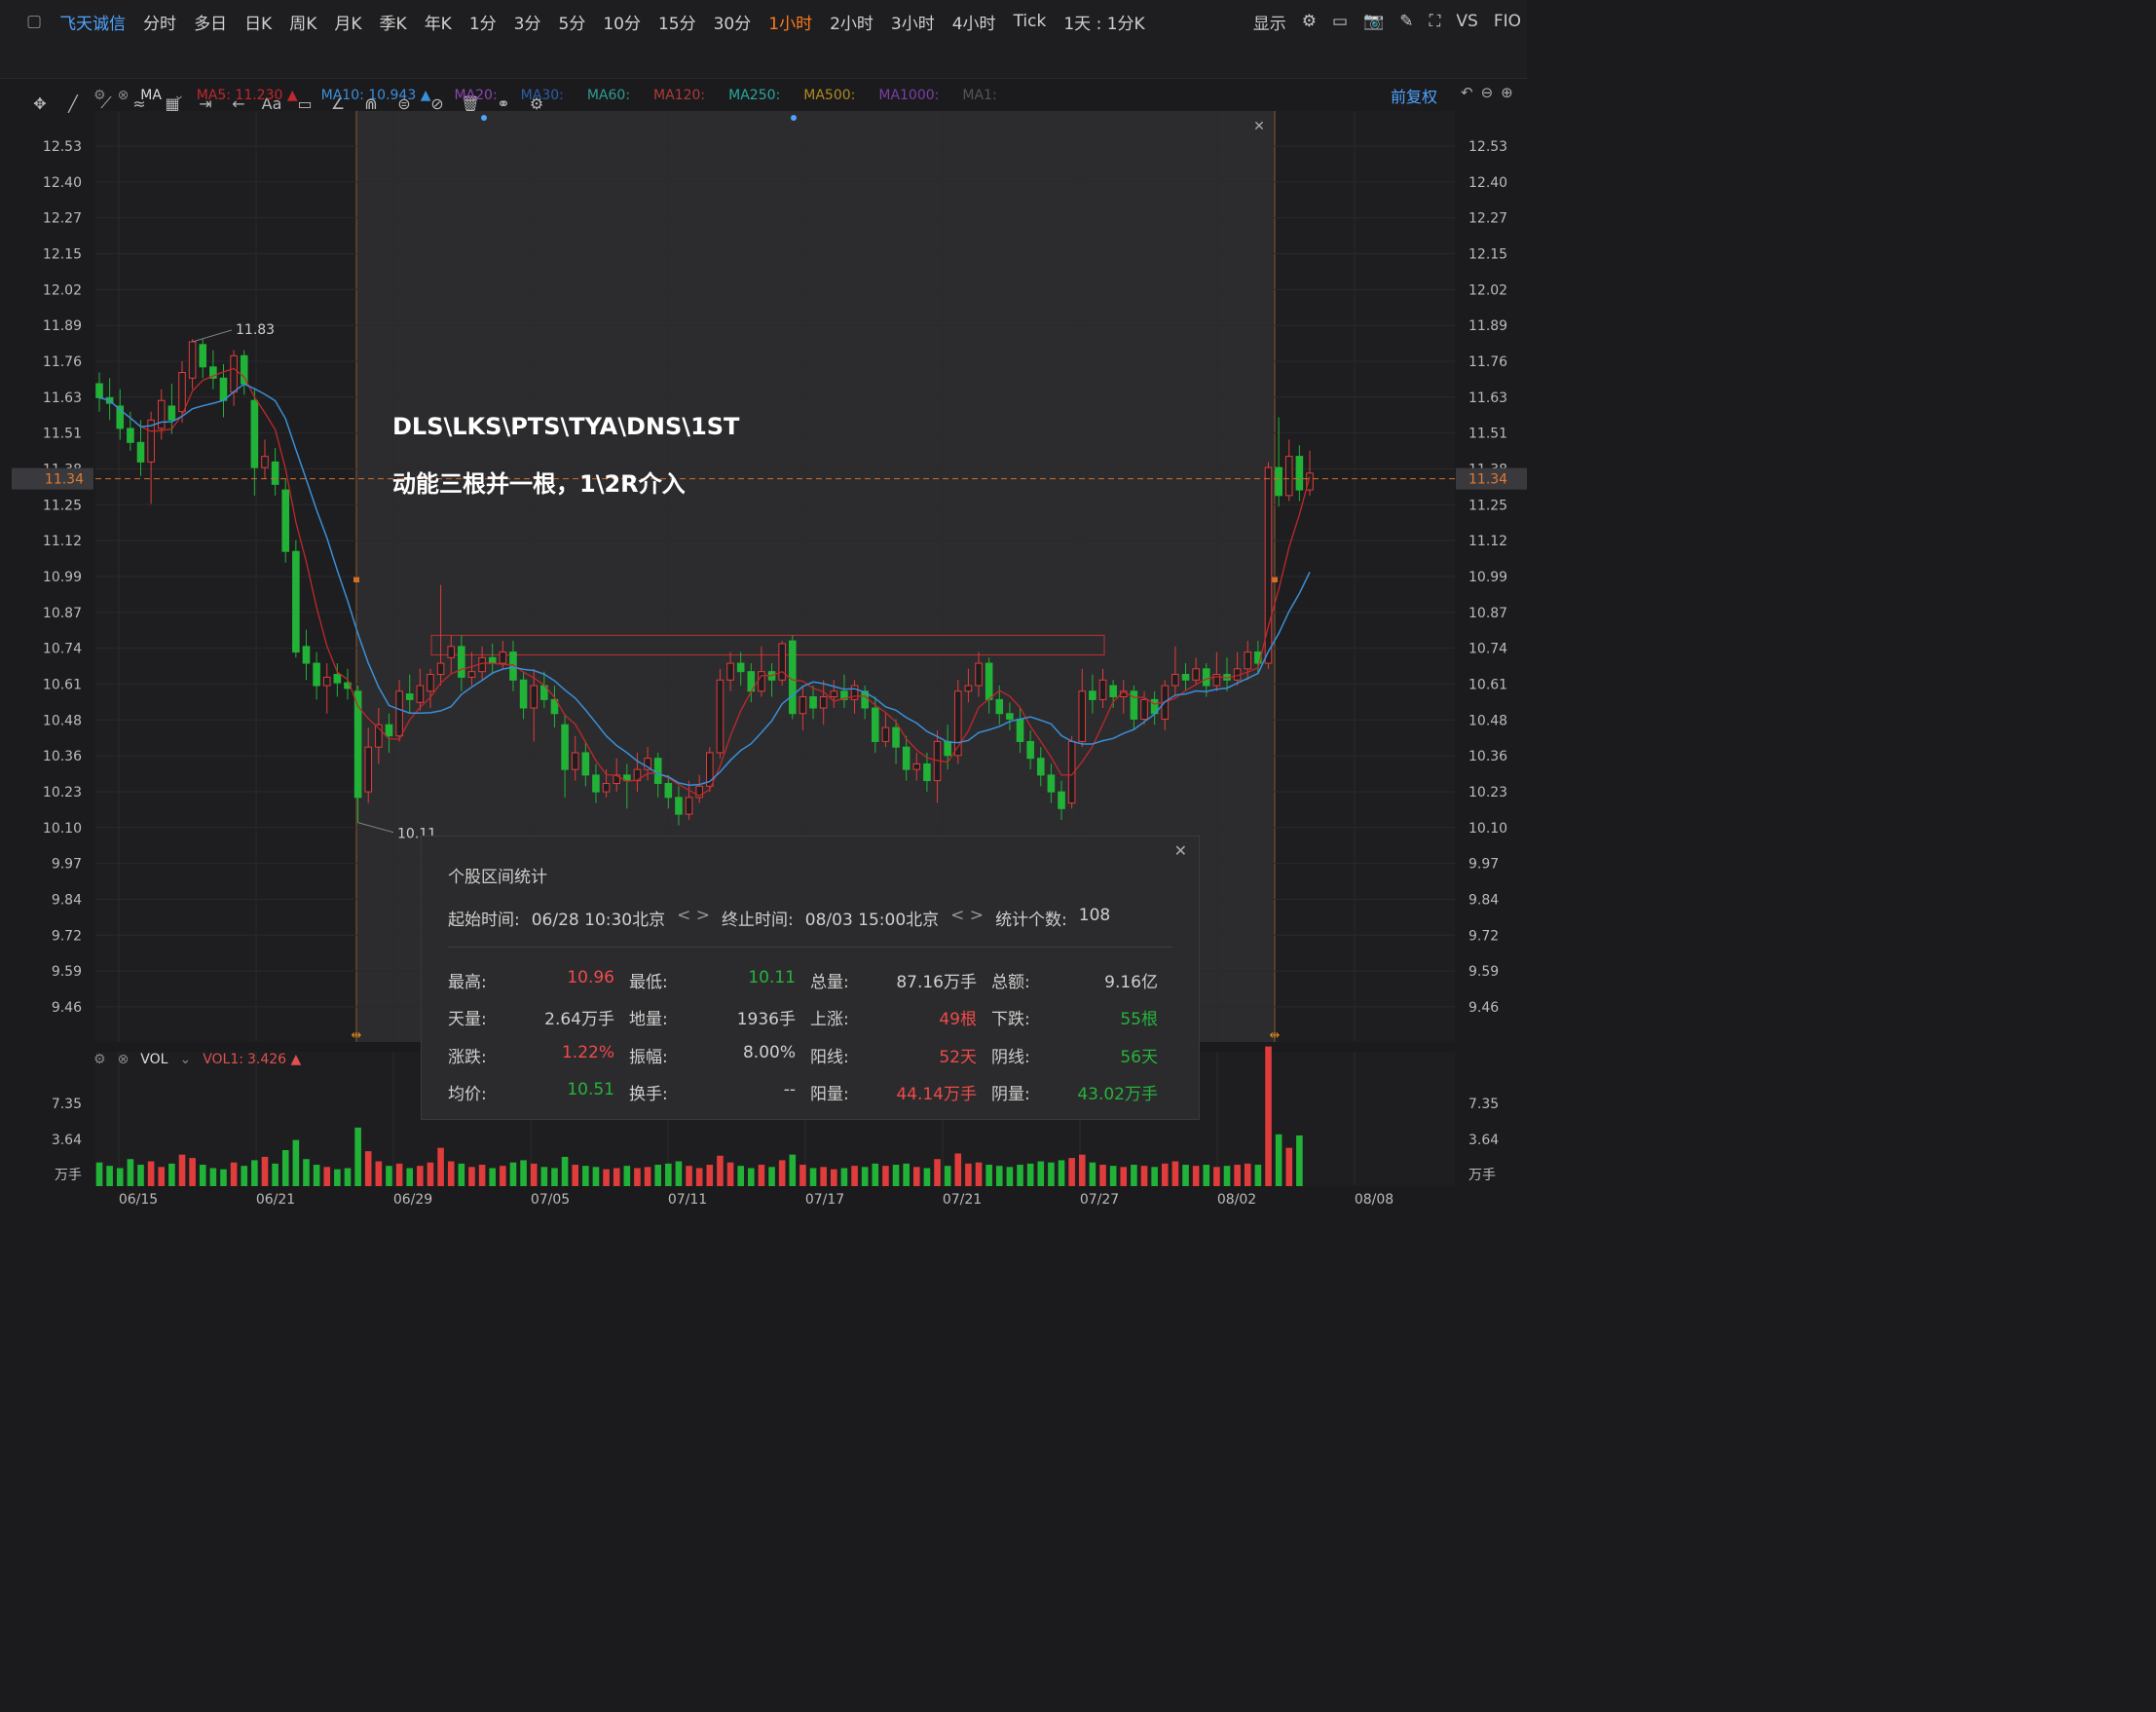 Image resolution: width=2156 pixels, height=1712 pixels. Describe the element at coordinates (1507, 21) in the screenshot. I see `fio-button: FIO` at that location.